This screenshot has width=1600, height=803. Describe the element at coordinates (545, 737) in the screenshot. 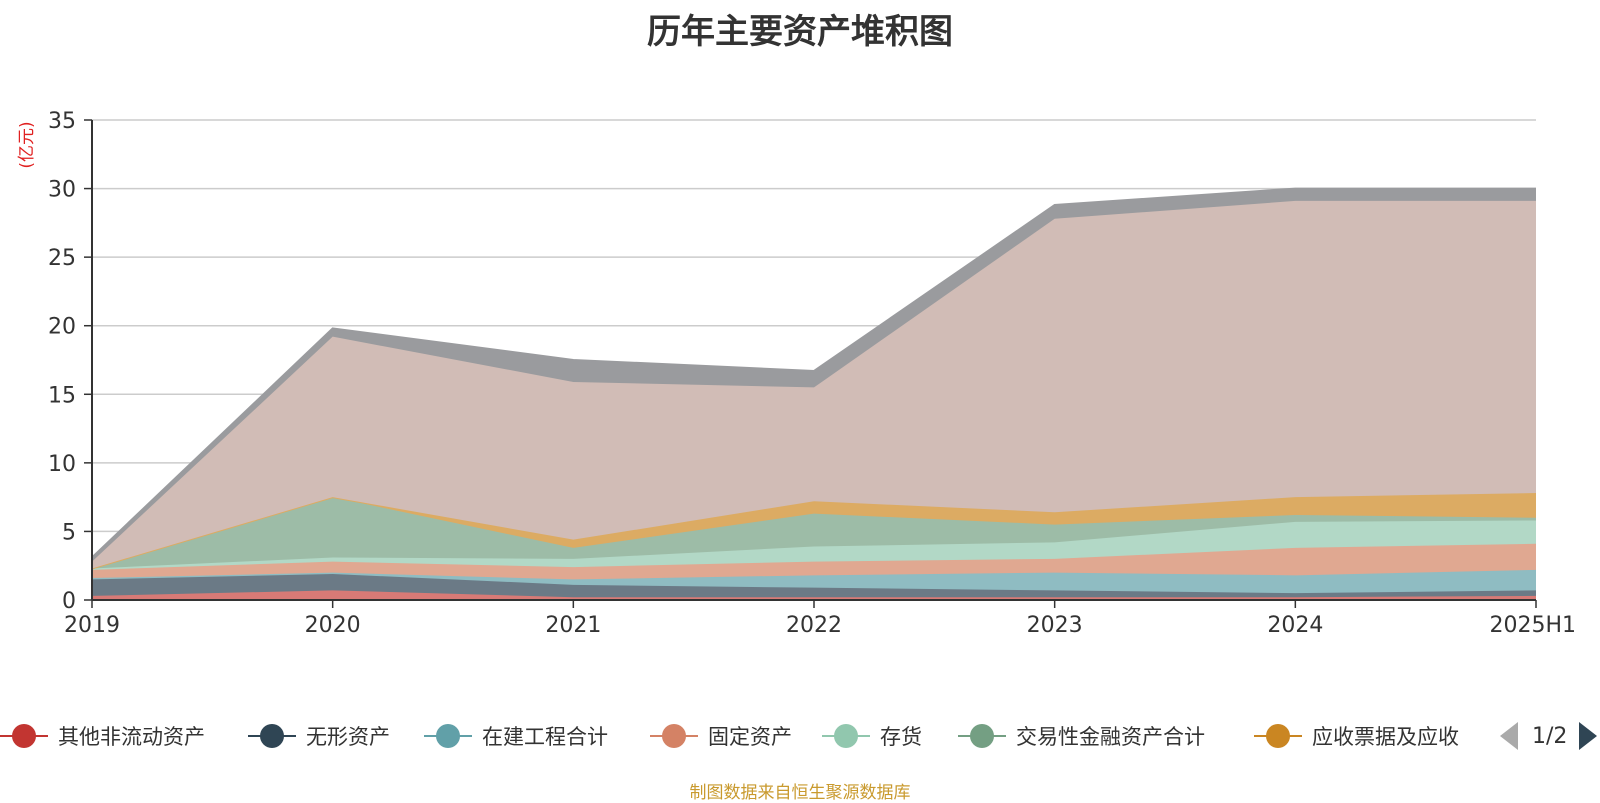

I see `legend-label: 在建工程合计` at that location.